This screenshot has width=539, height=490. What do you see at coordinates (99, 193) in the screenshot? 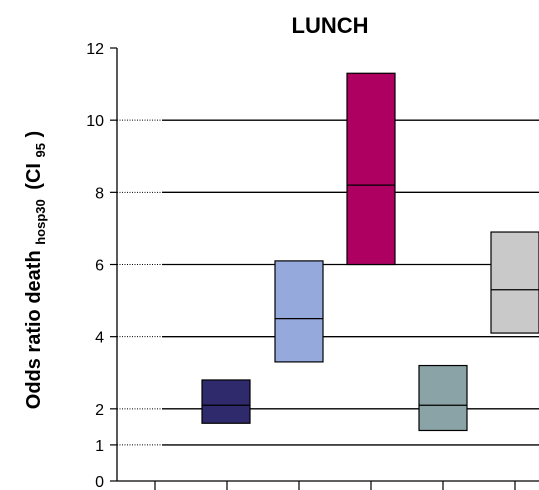
I see `y-tick-label-8: 8` at bounding box center [99, 193].